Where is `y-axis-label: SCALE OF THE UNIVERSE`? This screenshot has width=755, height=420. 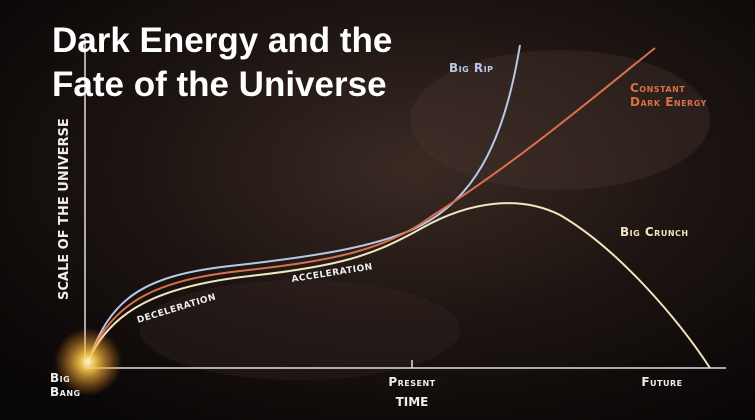
y-axis-label: SCALE OF THE UNIVERSE is located at coordinates (64, 209).